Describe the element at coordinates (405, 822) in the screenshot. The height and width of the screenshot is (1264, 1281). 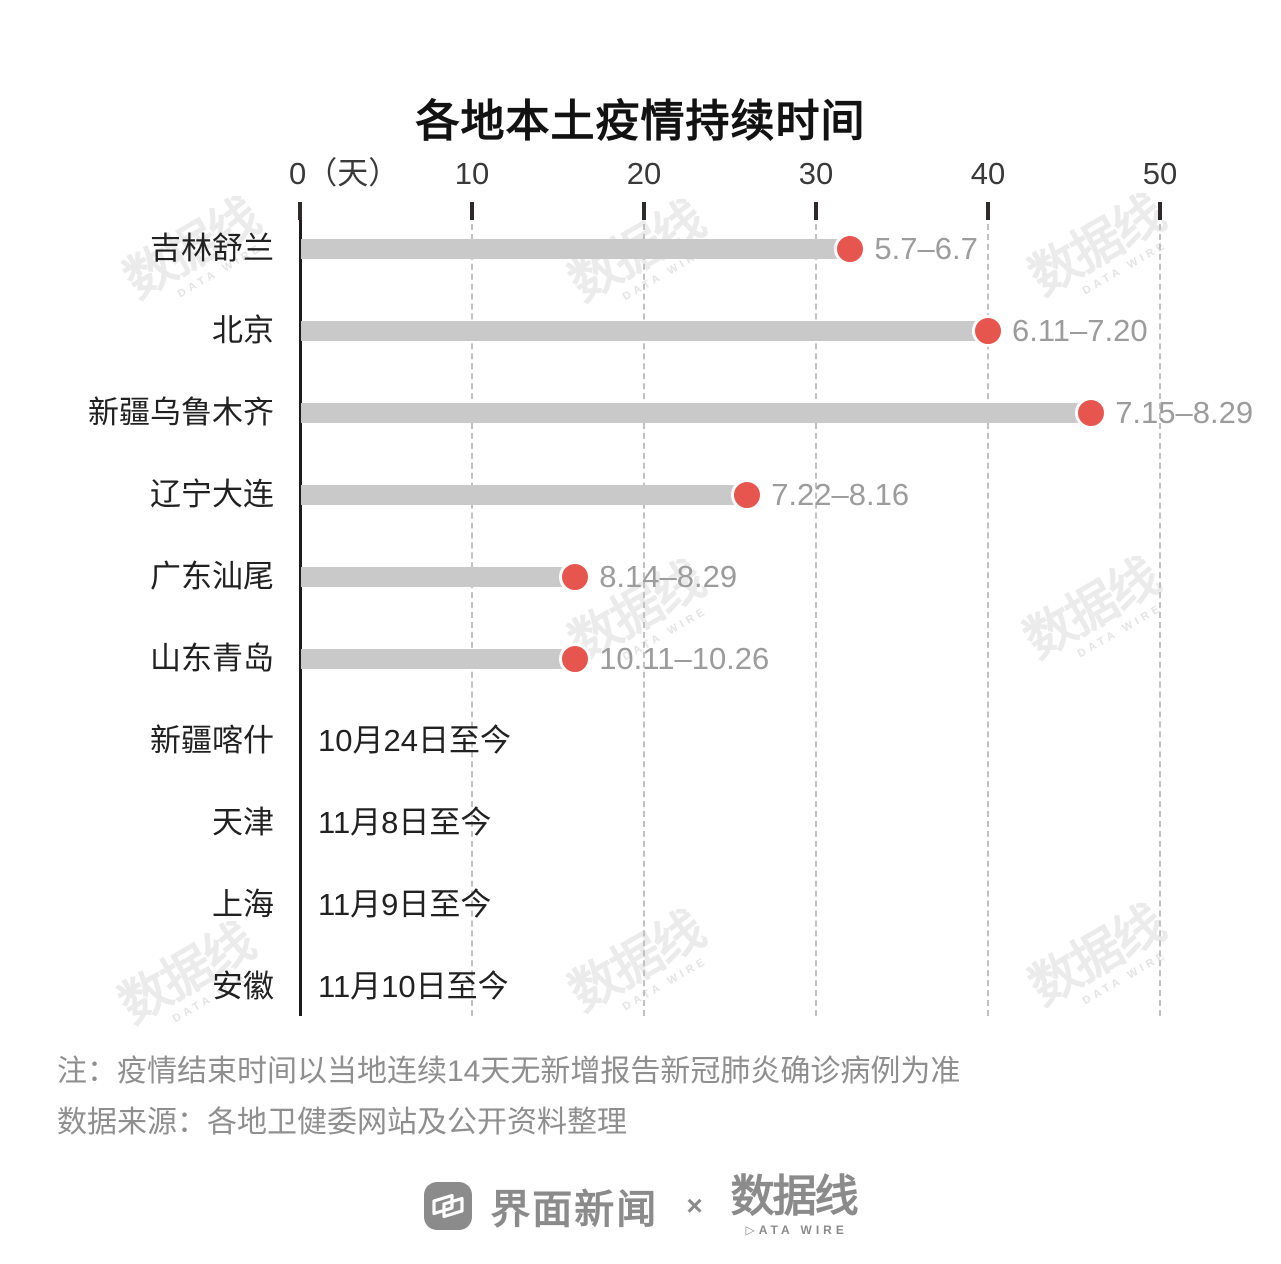
I see `ongoing-date-text: 11月8日至今` at that location.